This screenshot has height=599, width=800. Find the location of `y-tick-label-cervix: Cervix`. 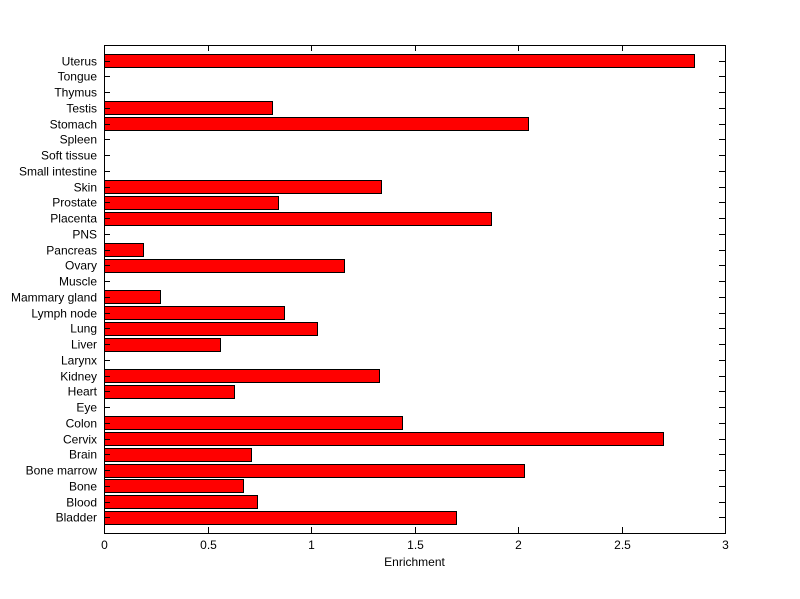

y-tick-label-cervix: Cervix is located at coordinates (80, 440).